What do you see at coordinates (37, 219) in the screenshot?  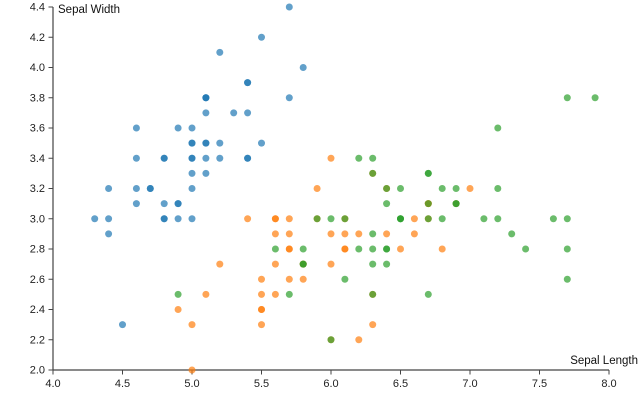 I see `y-tick-label: 3.0` at bounding box center [37, 219].